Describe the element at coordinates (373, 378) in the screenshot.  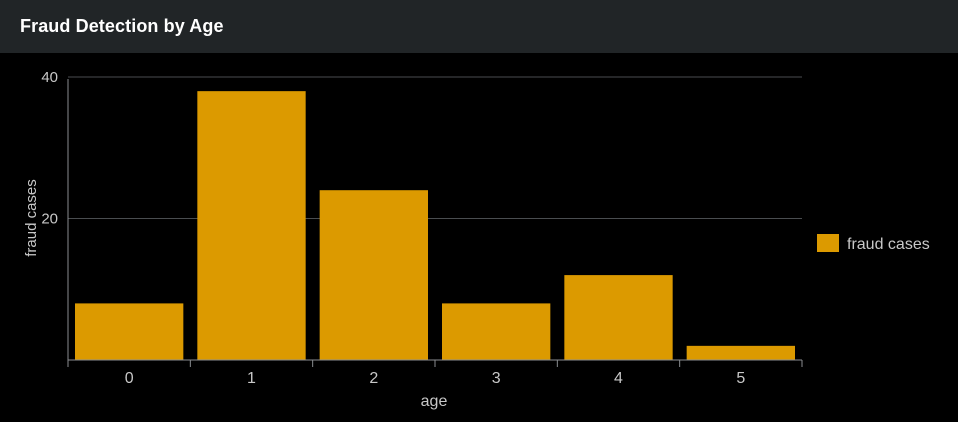
I see `x-tick-label-2: 2` at that location.